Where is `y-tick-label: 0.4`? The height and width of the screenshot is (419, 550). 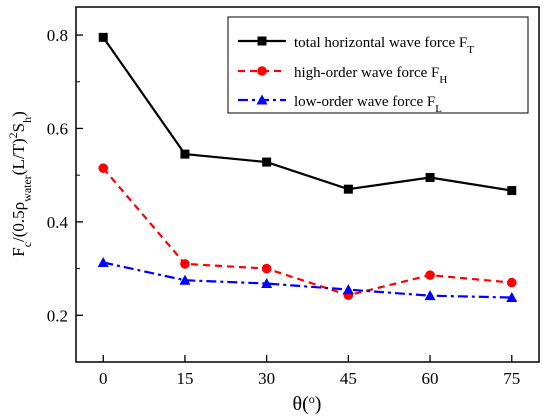
y-tick-label: 0.4 is located at coordinates (58, 222).